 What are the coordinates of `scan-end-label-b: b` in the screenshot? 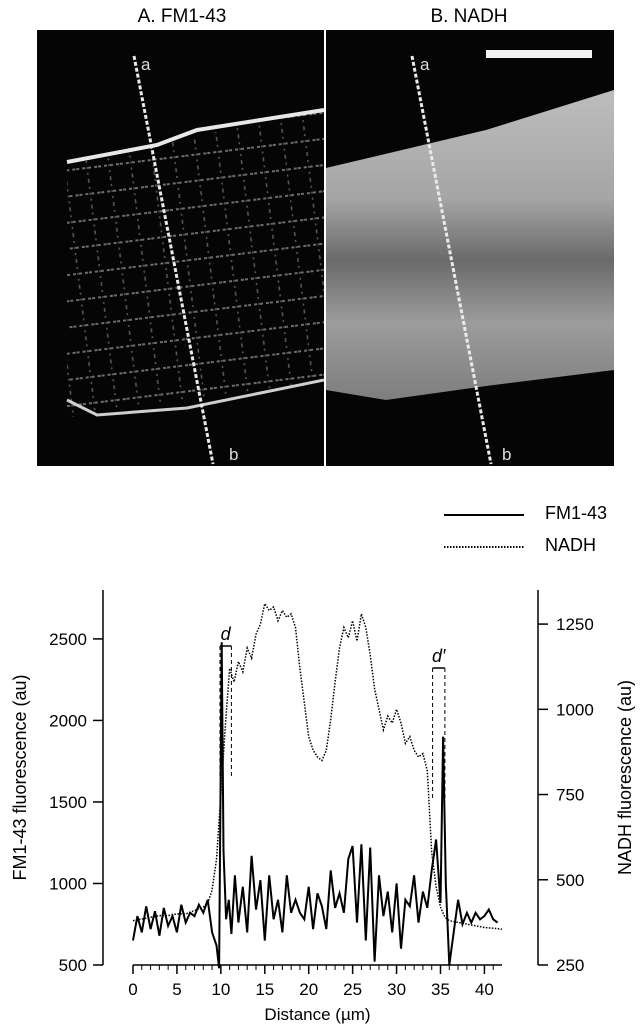 It's located at (506, 454).